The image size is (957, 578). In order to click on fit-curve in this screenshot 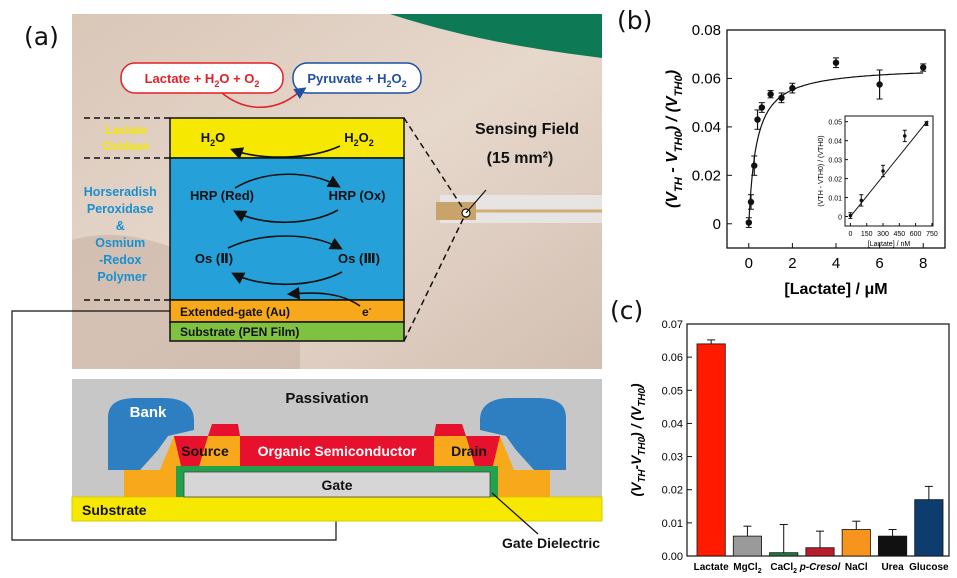, I will do `click(836, 148)`.